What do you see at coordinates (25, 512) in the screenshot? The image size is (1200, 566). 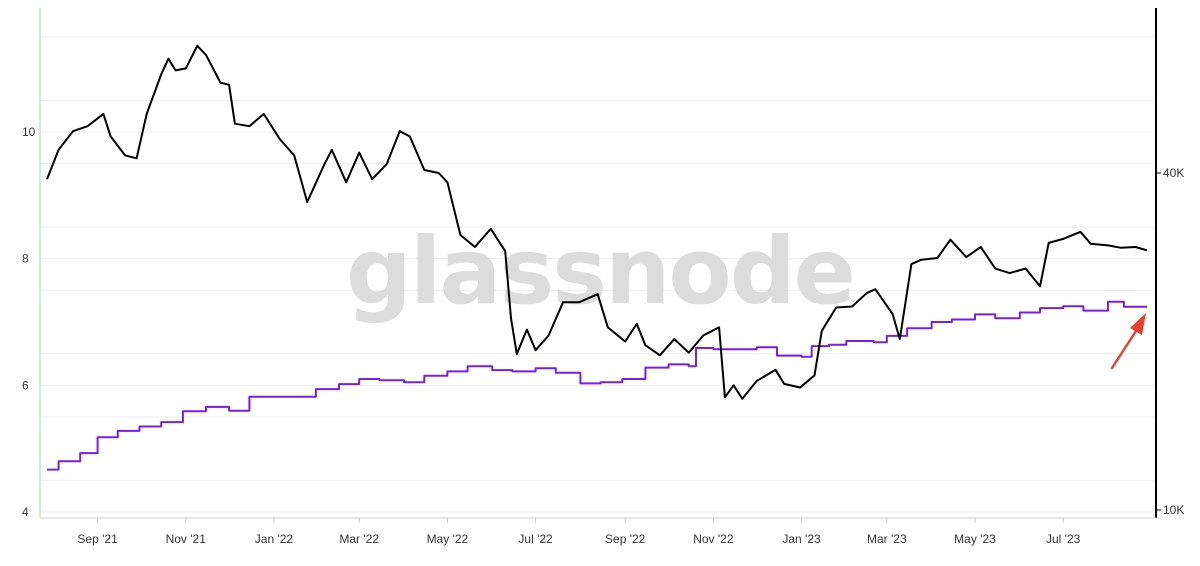 I see `y-left-tick-label: 4` at bounding box center [25, 512].